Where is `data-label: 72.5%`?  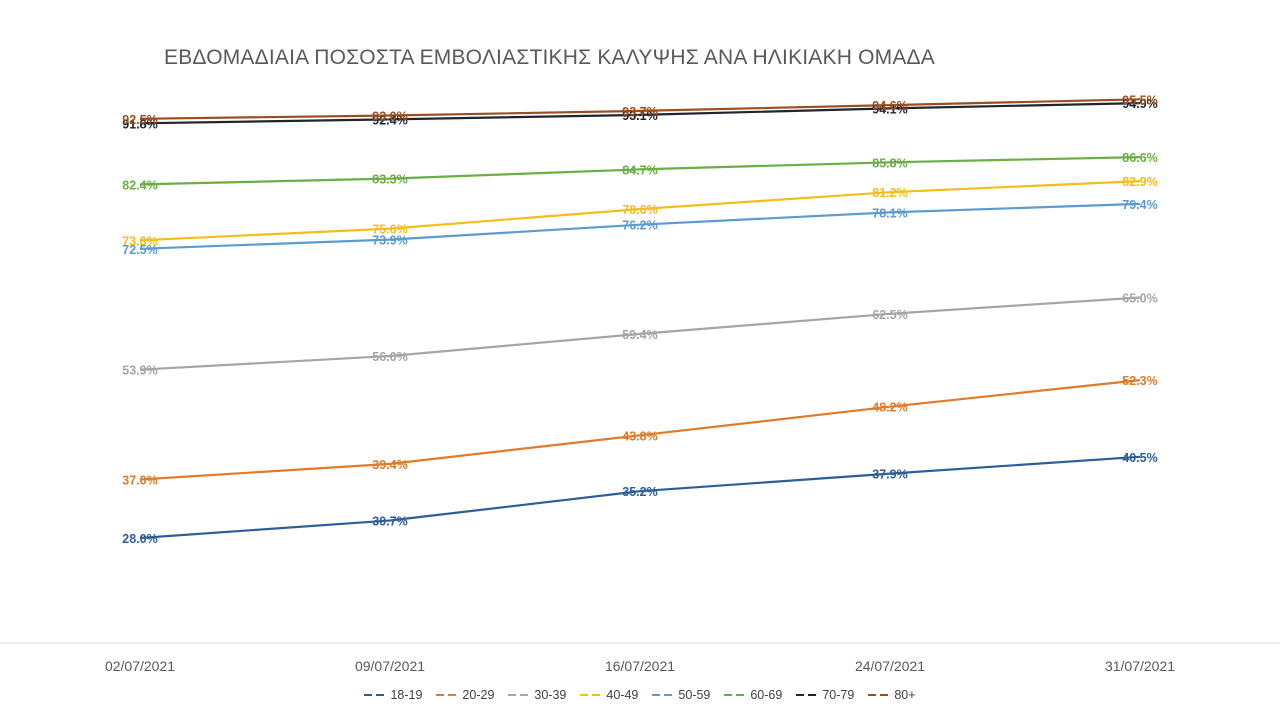 data-label: 72.5% is located at coordinates (139, 250).